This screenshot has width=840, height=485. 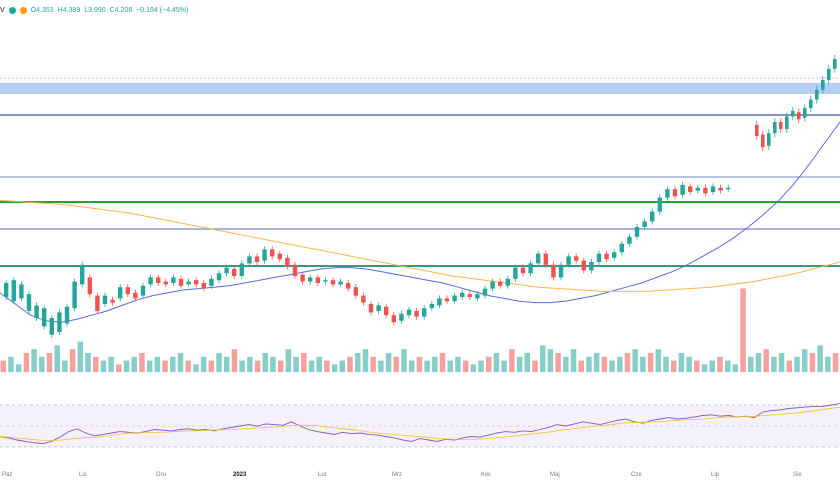 What do you see at coordinates (12, 10) in the screenshot?
I see `status-dot-icon` at bounding box center [12, 10].